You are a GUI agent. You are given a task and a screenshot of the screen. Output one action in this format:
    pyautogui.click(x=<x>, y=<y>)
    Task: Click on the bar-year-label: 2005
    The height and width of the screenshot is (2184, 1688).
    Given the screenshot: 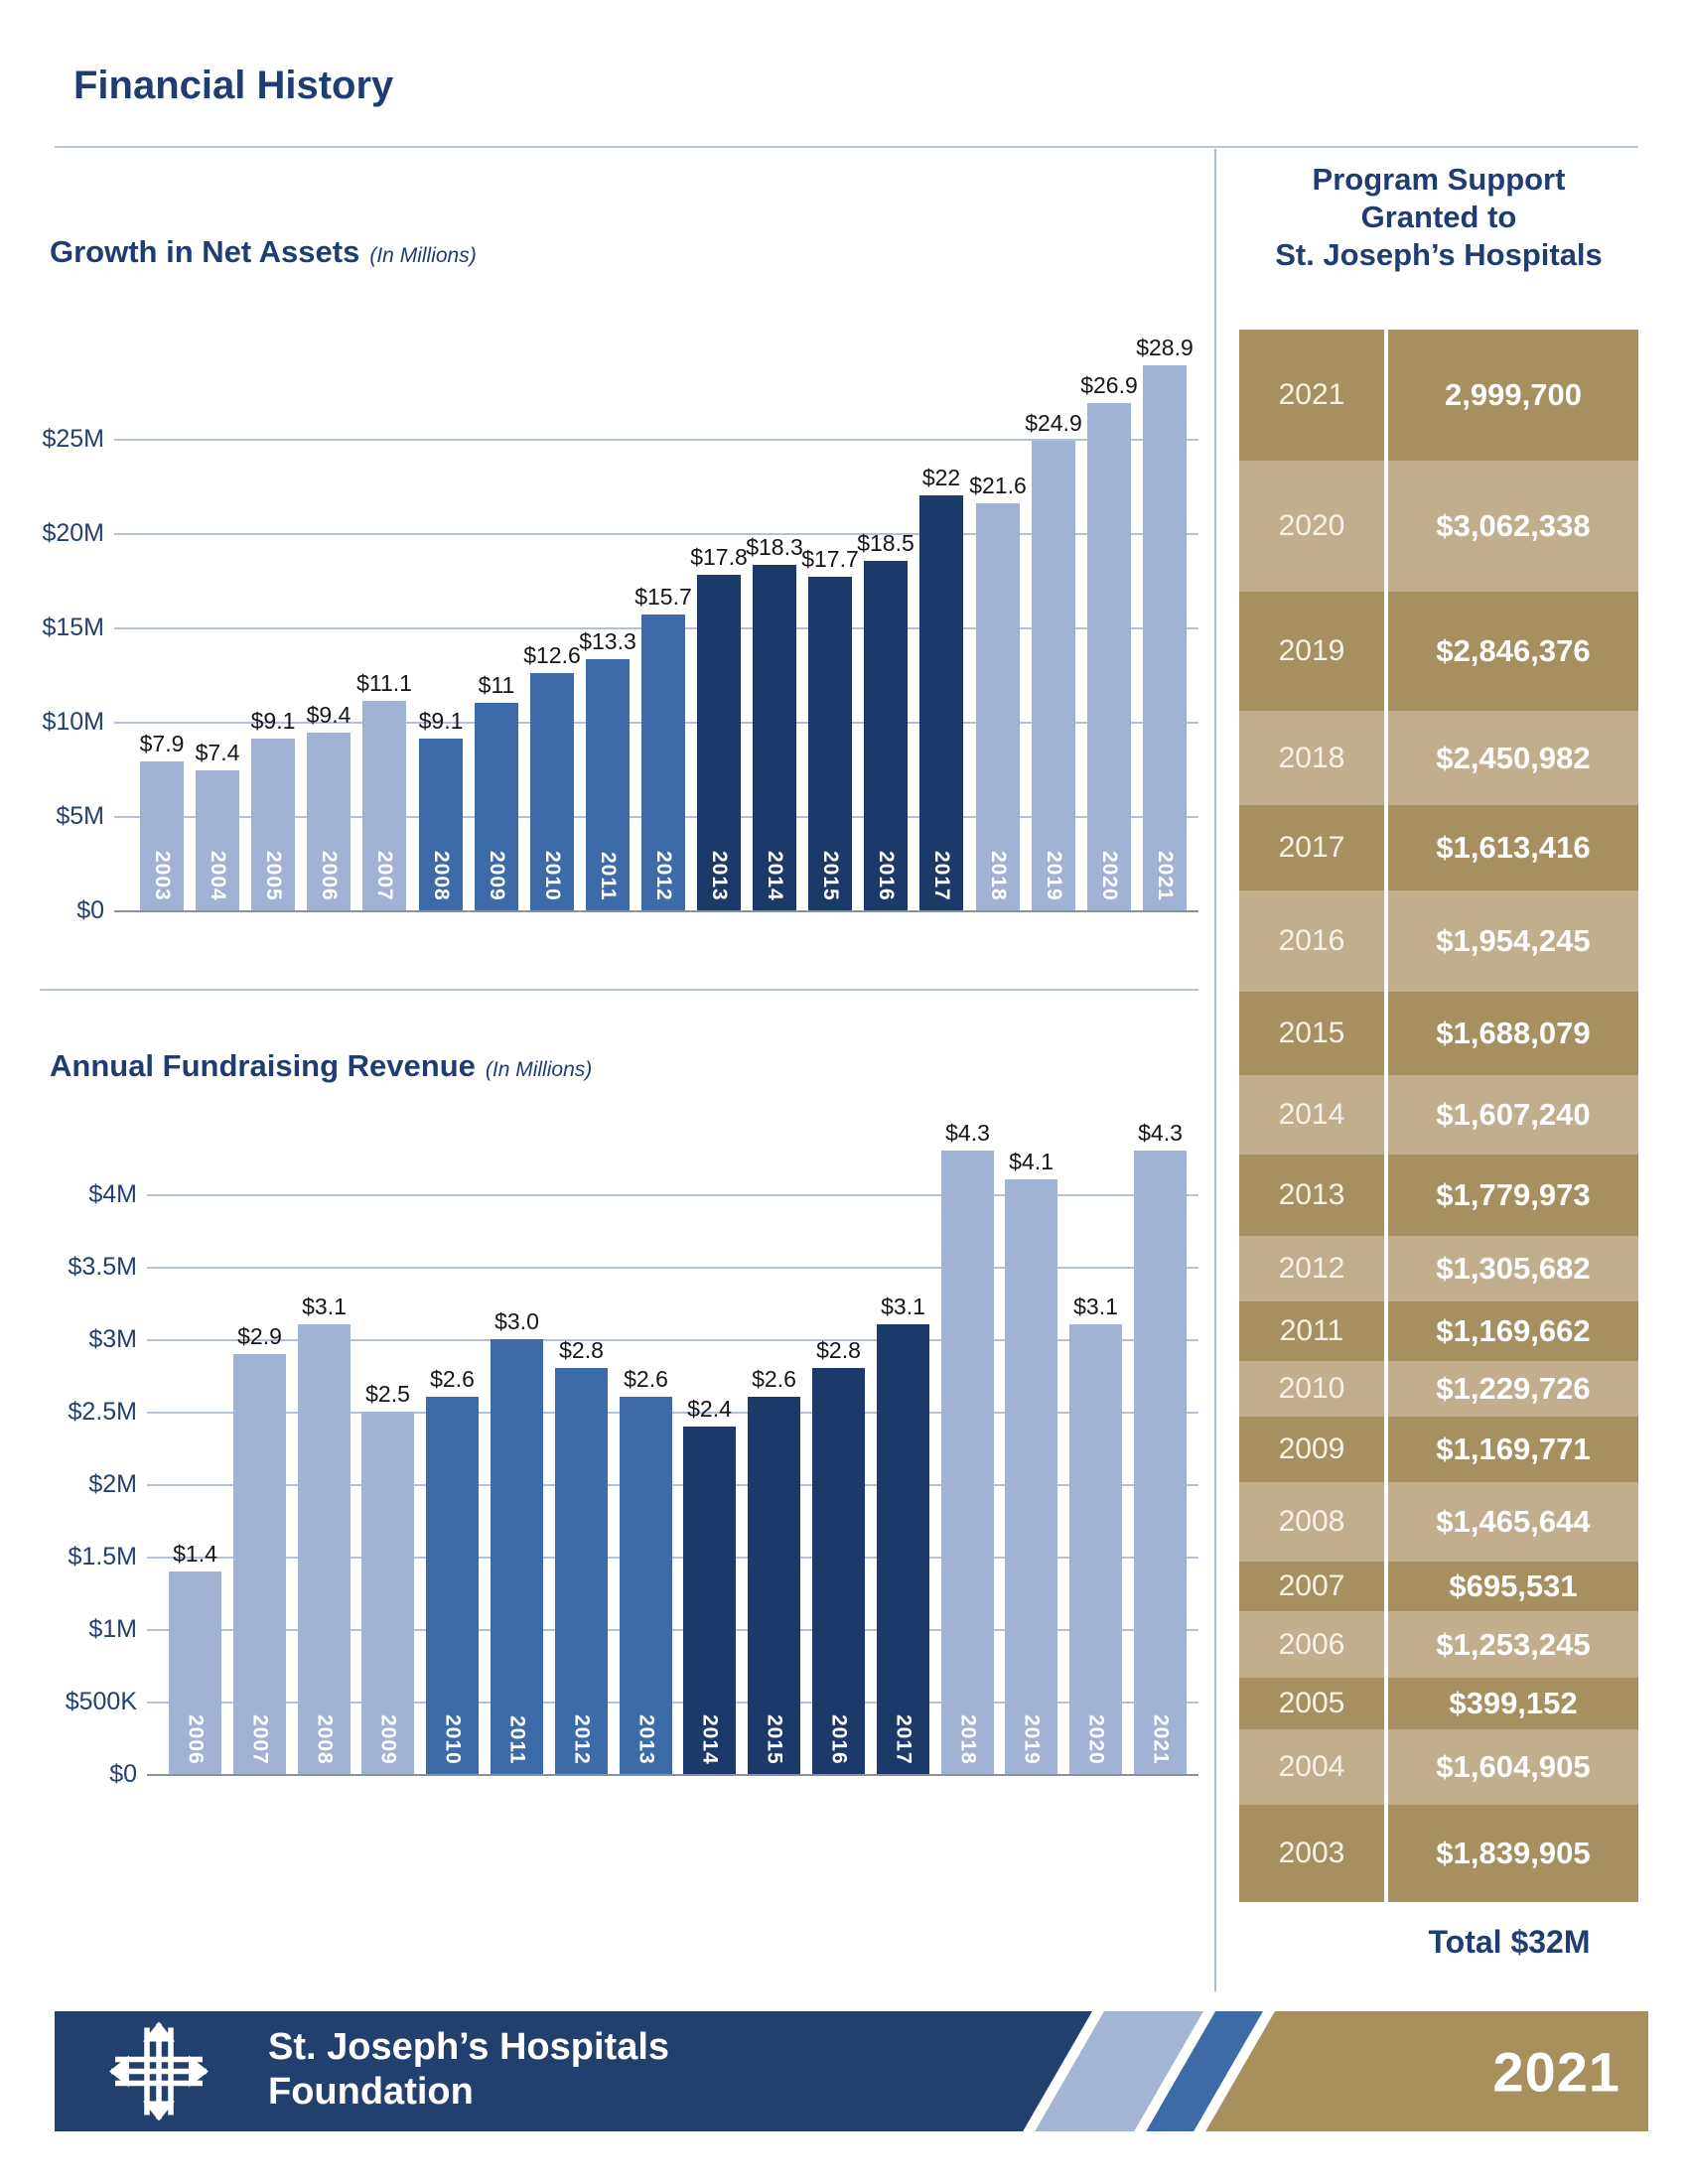 What is the action you would take?
    pyautogui.click(x=273, y=876)
    